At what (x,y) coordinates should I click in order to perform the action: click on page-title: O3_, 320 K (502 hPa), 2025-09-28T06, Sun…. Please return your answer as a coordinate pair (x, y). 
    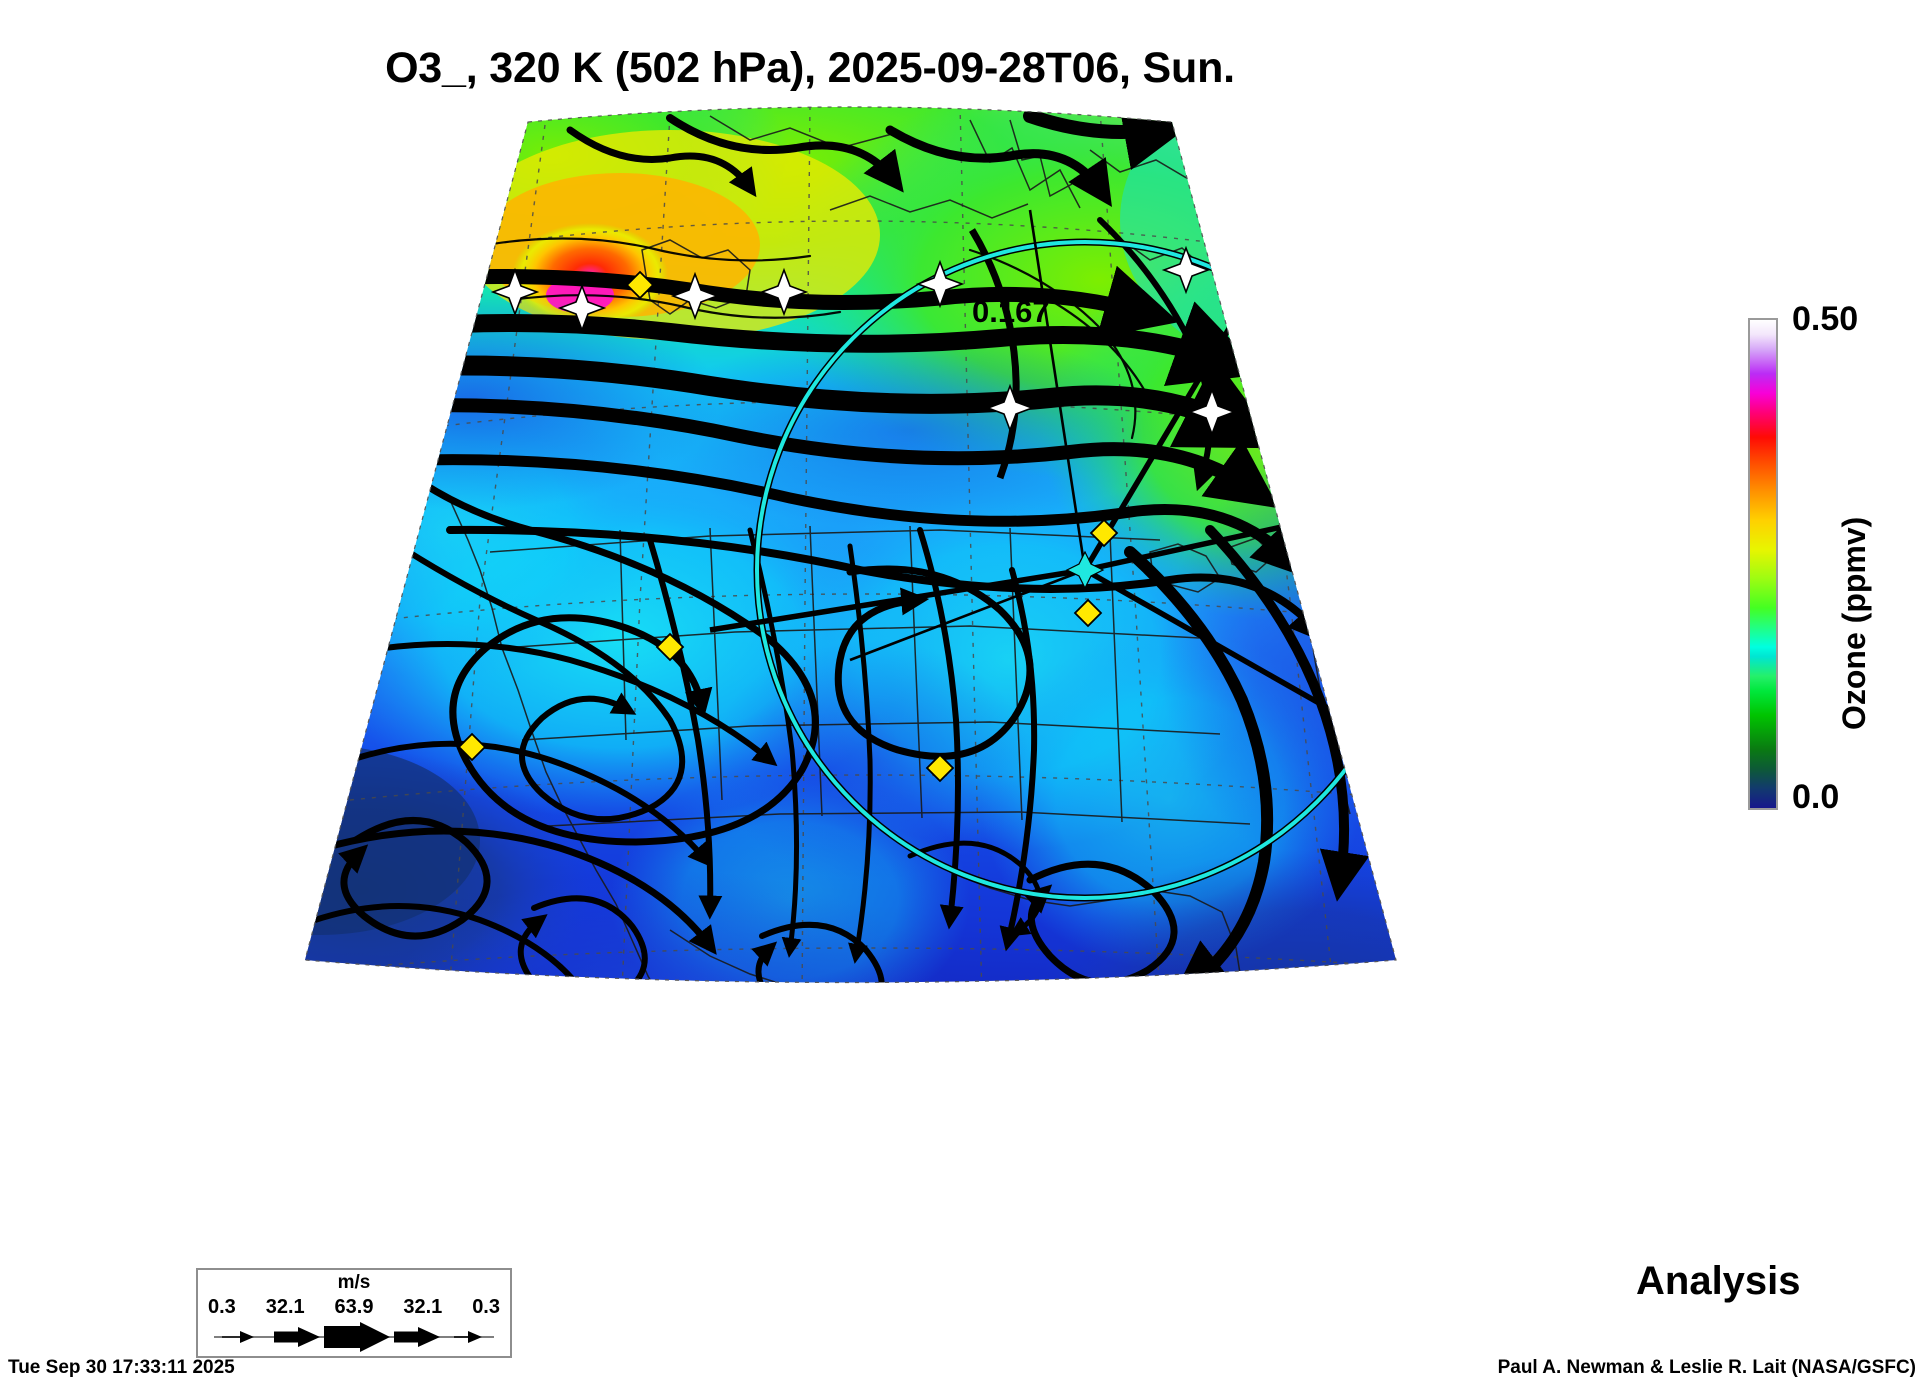
    Looking at the image, I should click on (810, 68).